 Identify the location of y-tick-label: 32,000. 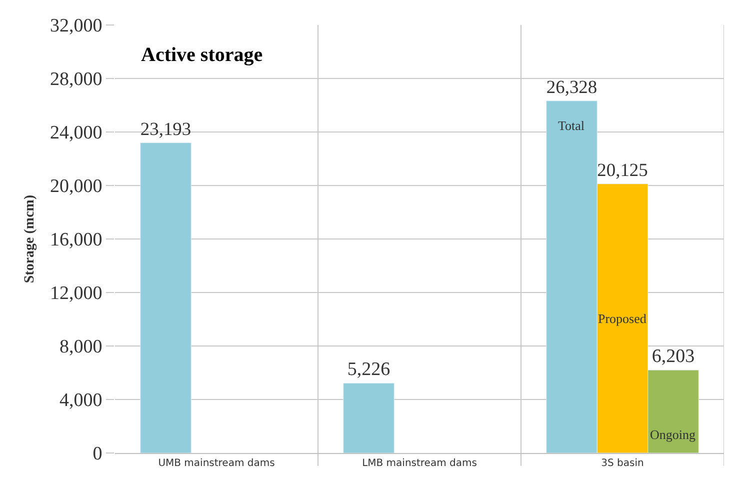
(76, 26).